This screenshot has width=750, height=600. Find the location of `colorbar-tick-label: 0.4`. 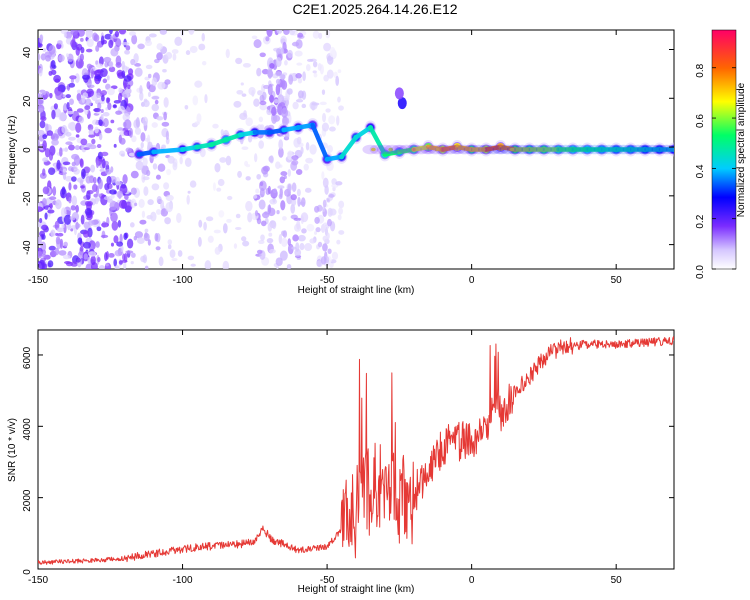

colorbar-tick-label: 0.4 is located at coordinates (700, 171).